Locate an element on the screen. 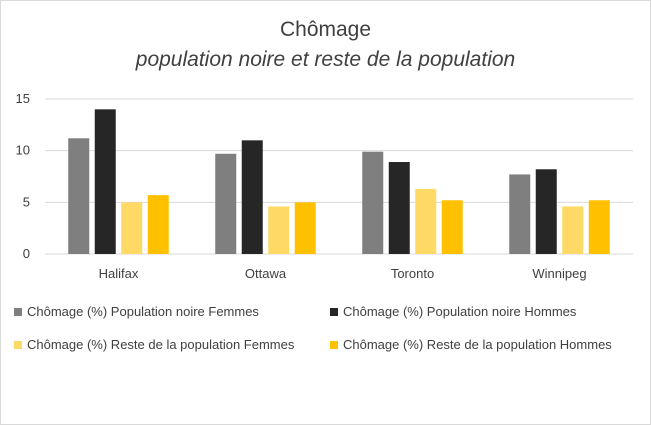 This screenshot has height=425, width=651. x-tick-label-toronto: Toronto is located at coordinates (412, 273).